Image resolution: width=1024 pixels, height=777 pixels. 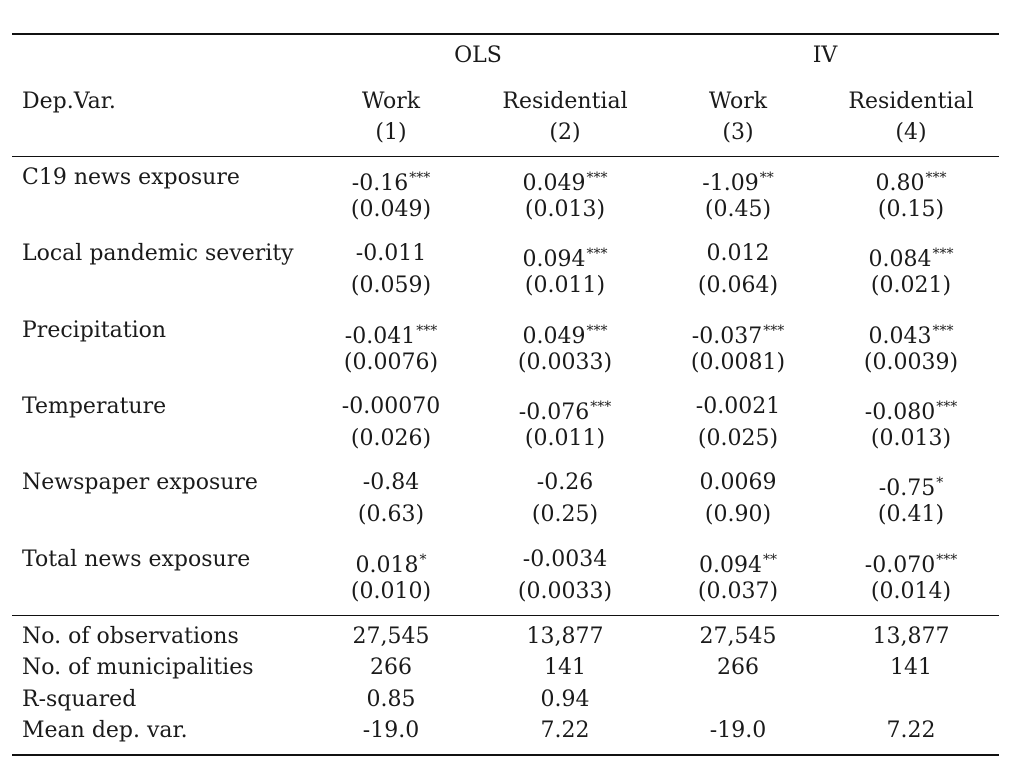 What do you see at coordinates (738, 362) in the screenshot?
I see `standard-error-cell: (0.0081)` at bounding box center [738, 362].